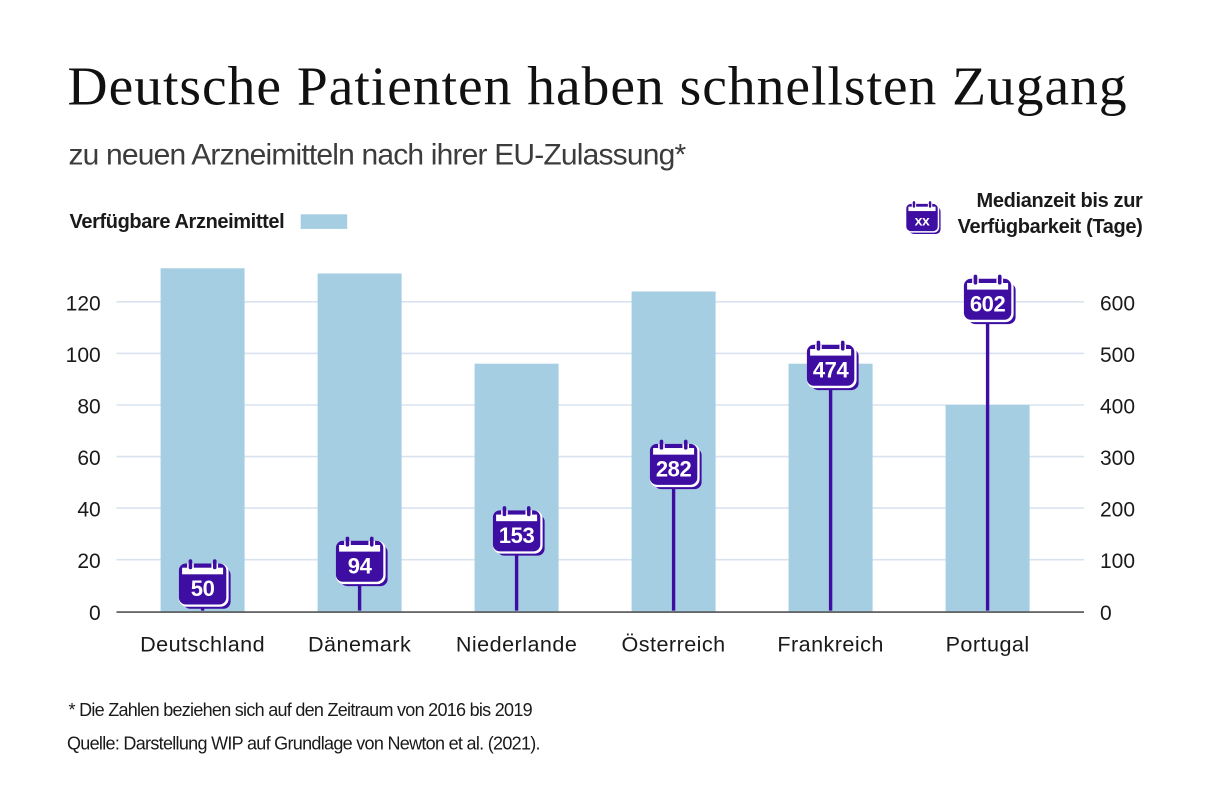 The height and width of the screenshot is (805, 1208). What do you see at coordinates (202, 644) in the screenshot?
I see `svg-text: Deutschland` at bounding box center [202, 644].